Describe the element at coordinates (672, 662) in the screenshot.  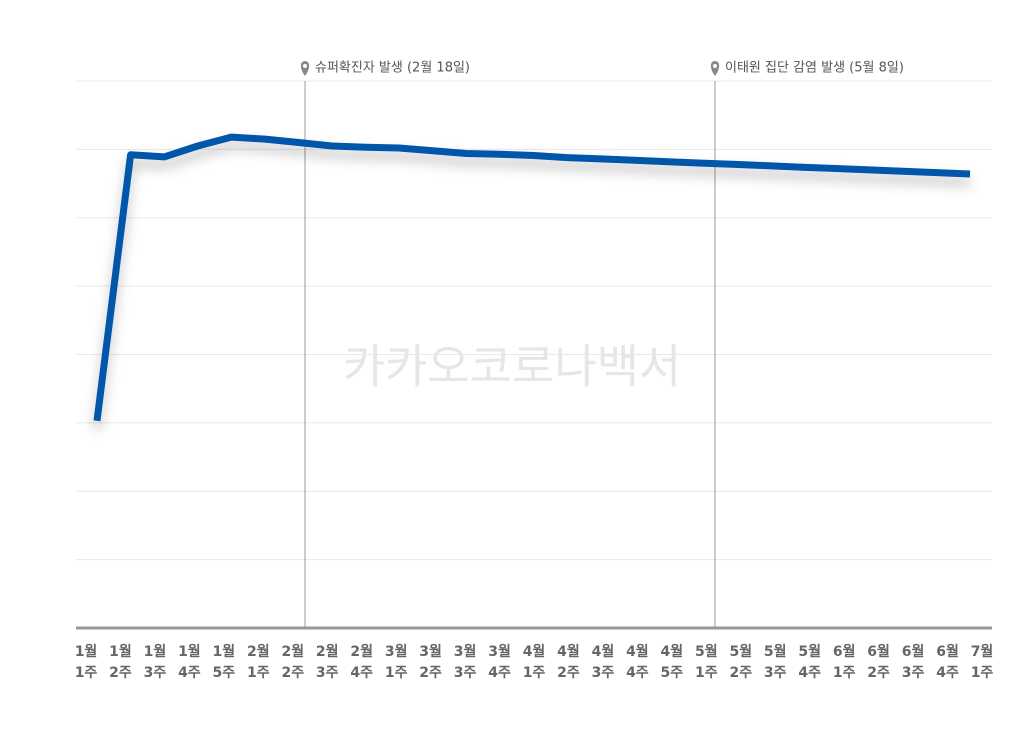
I see `x-tick-label: 4월 5주` at that location.